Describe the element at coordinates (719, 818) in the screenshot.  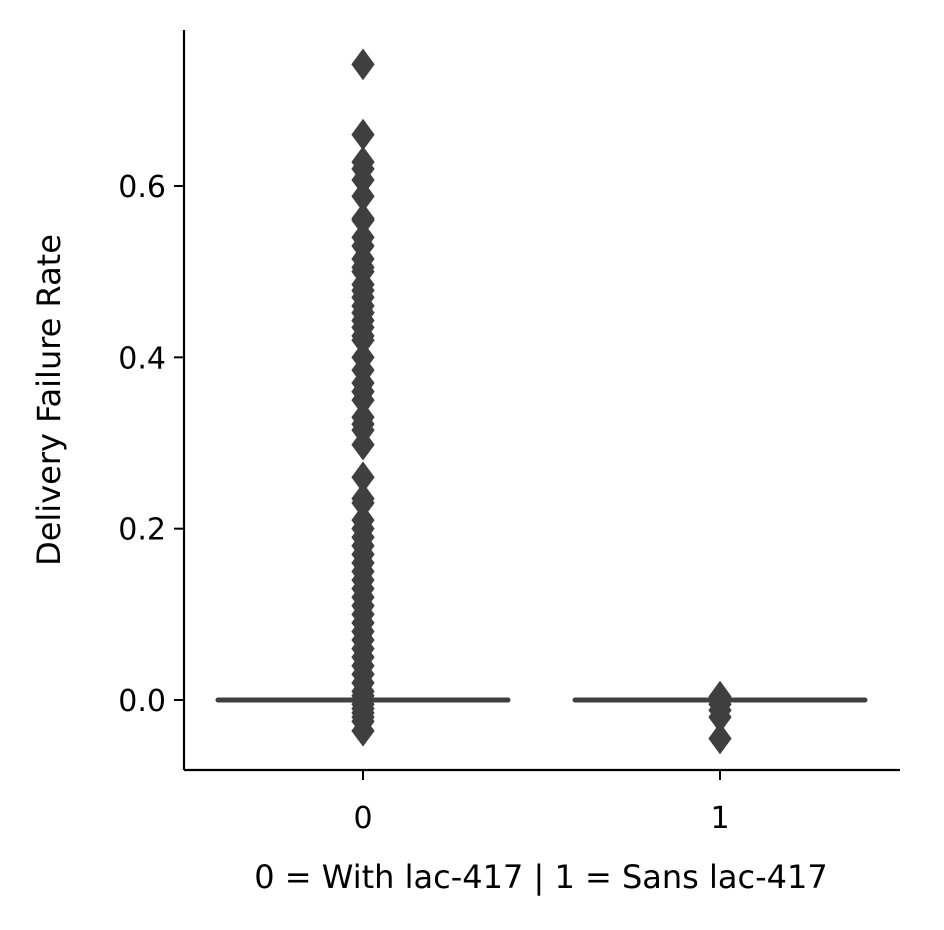
I see `x-tick-label: 1` at that location.